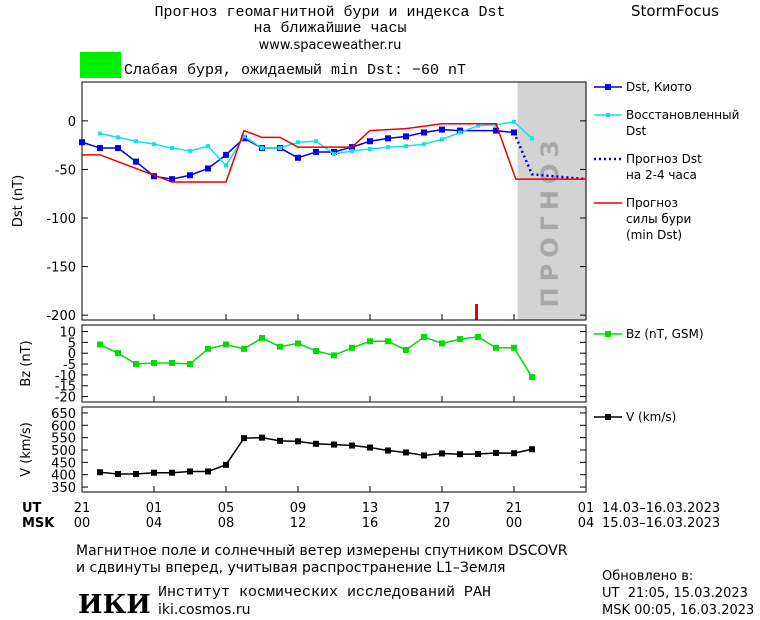 The image size is (760, 620). What do you see at coordinates (65, 398) in the screenshot?
I see `y-tick-label: -20` at bounding box center [65, 398].